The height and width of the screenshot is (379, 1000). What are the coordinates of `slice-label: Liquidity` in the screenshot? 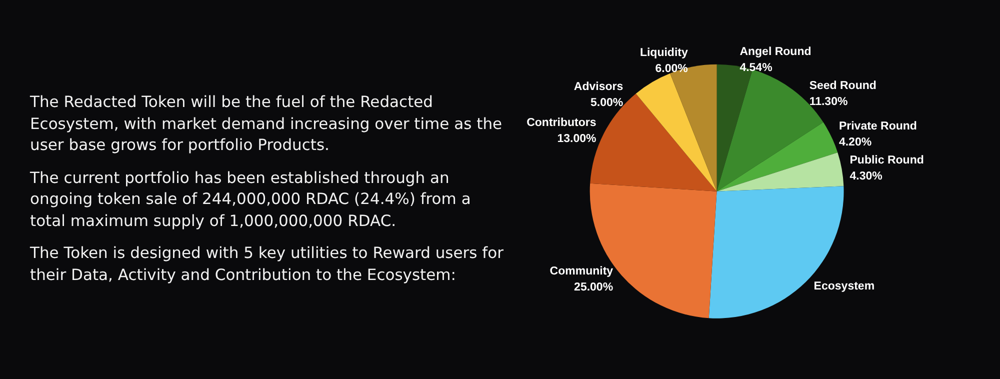 It's located at (664, 52).